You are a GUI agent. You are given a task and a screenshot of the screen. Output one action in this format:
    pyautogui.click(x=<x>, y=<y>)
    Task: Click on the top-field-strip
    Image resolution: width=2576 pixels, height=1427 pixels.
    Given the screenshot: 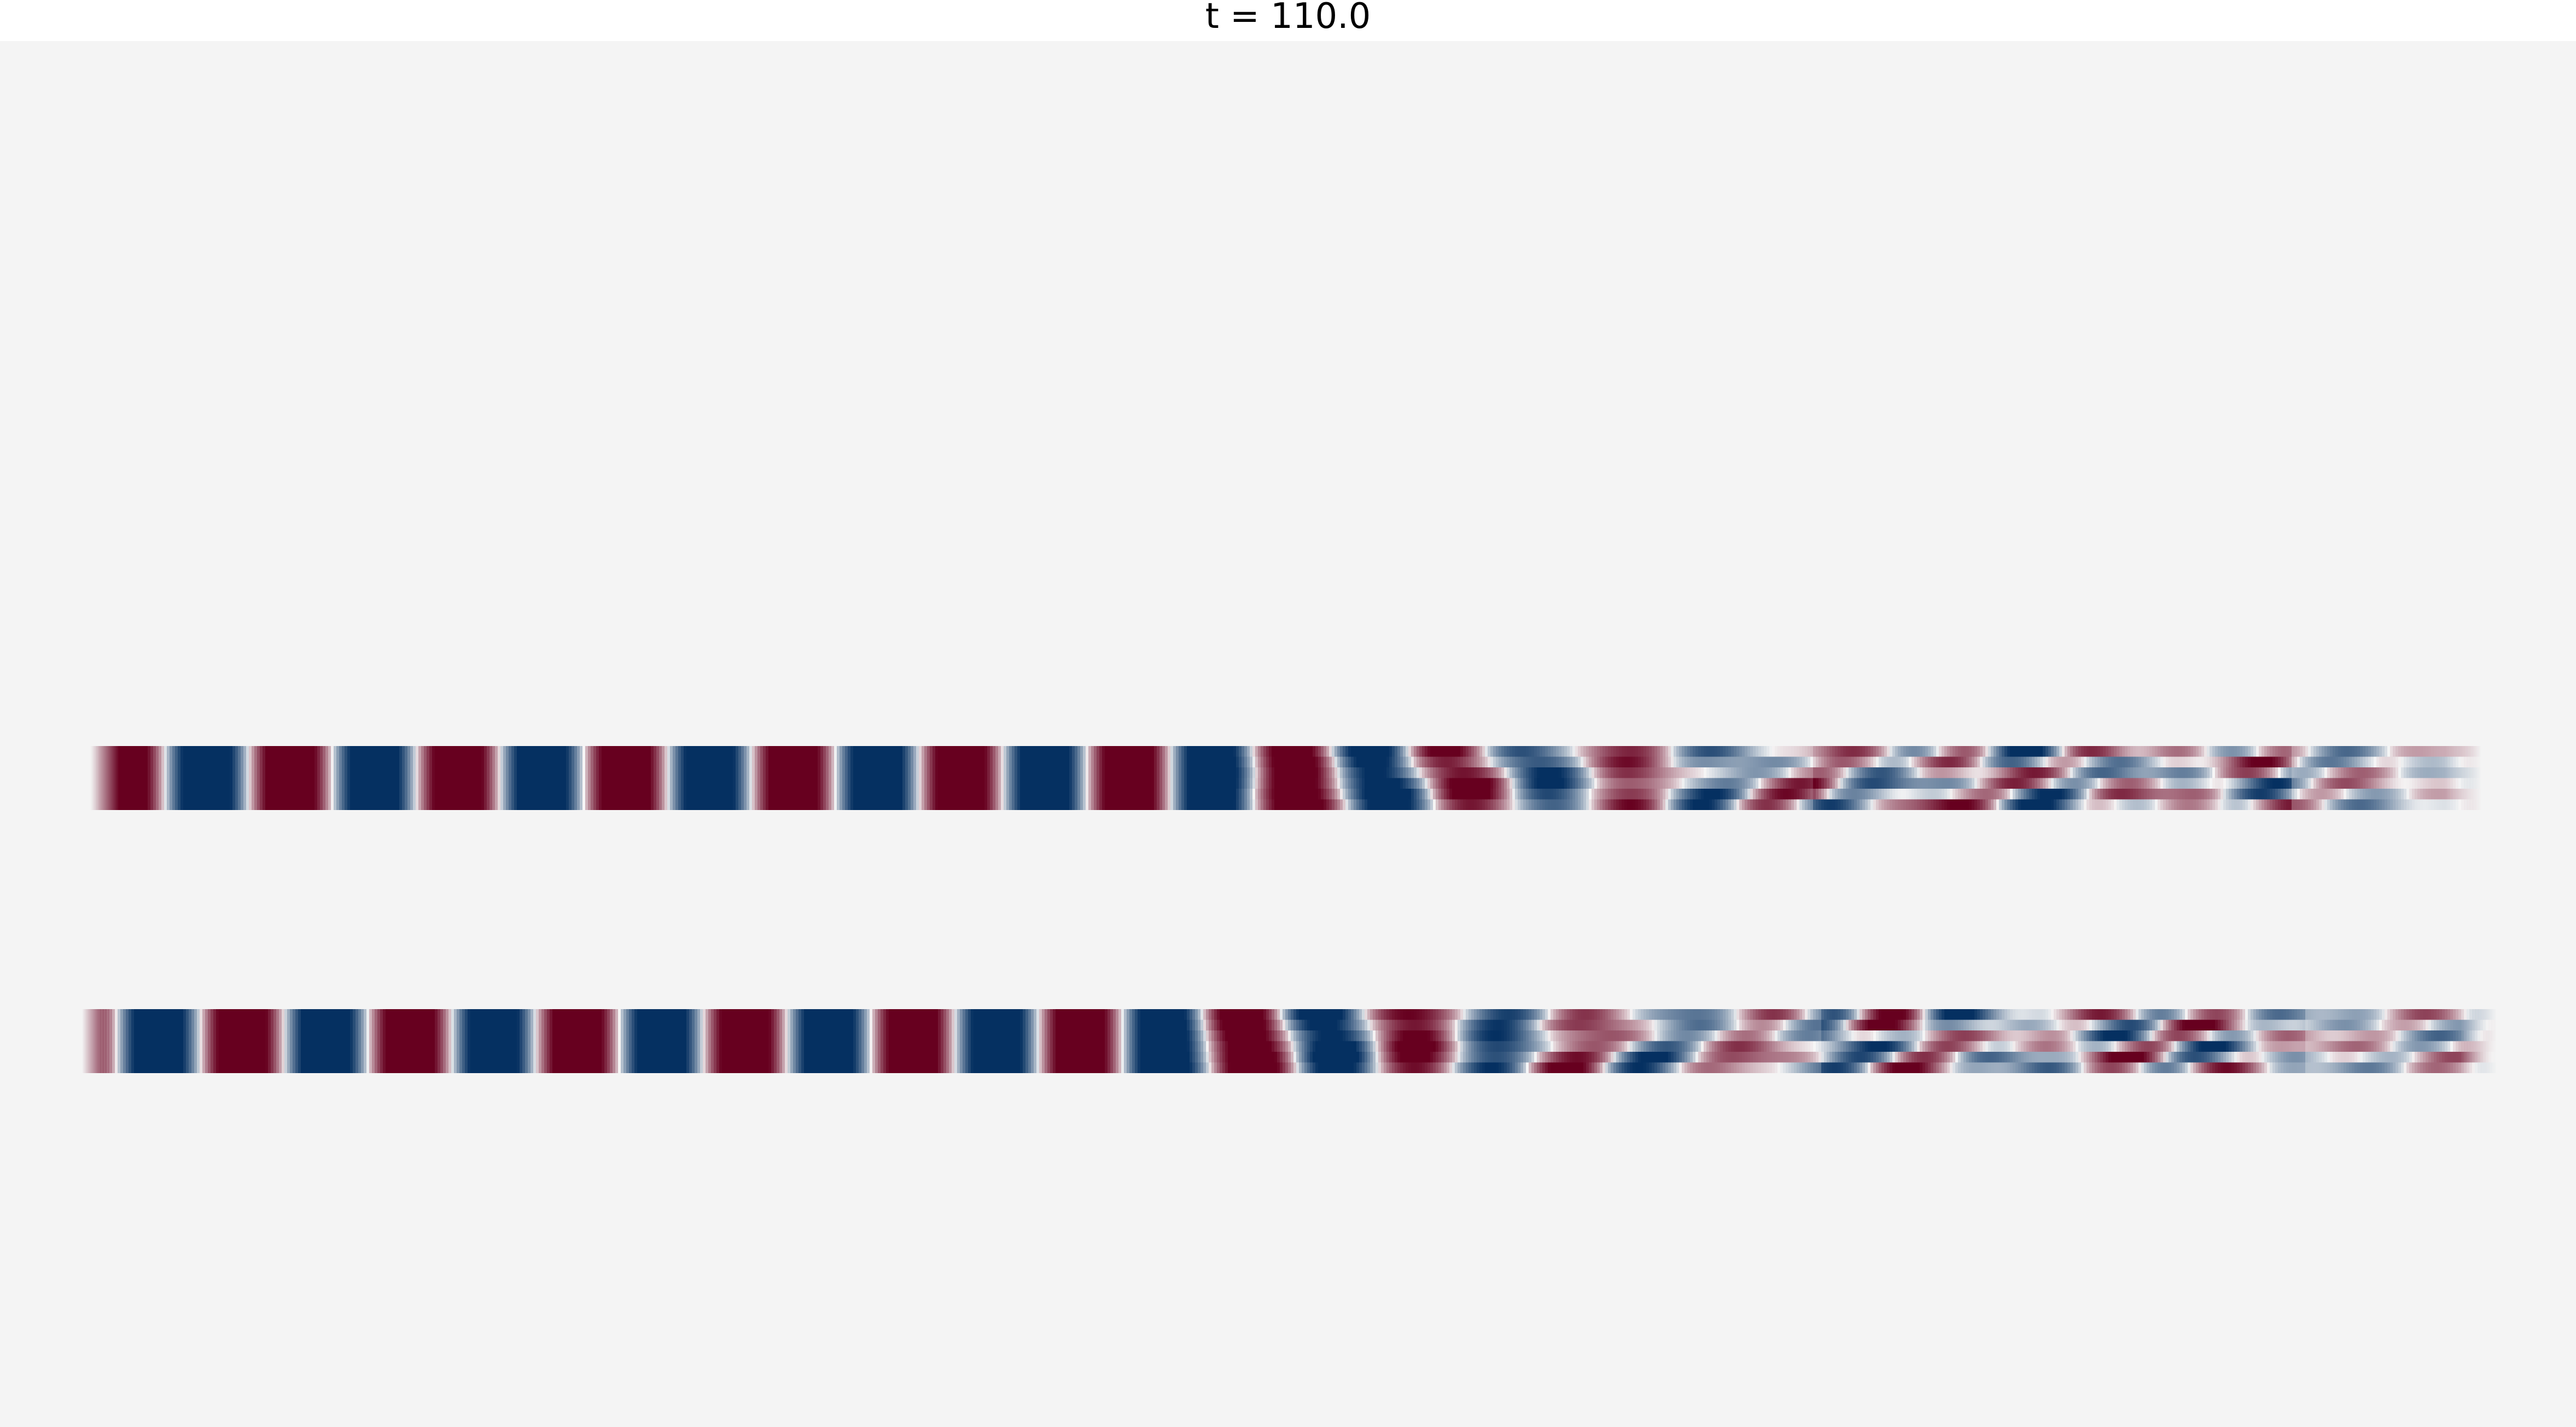 What is the action you would take?
    pyautogui.click(x=1285, y=778)
    